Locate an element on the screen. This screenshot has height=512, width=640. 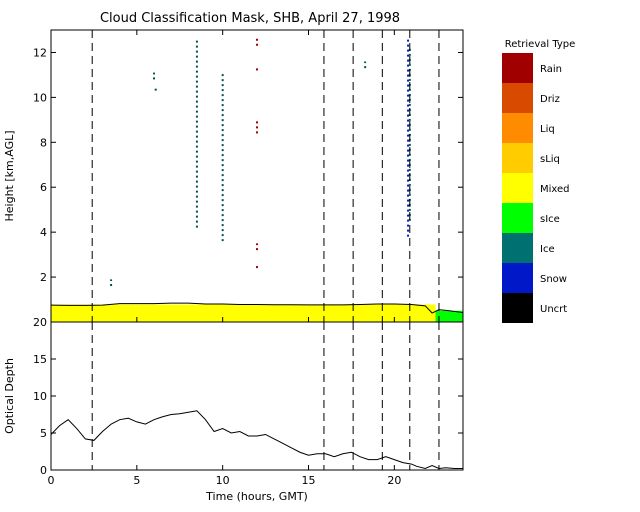
mask-y-tick-label: 10 is located at coordinates (40, 97).